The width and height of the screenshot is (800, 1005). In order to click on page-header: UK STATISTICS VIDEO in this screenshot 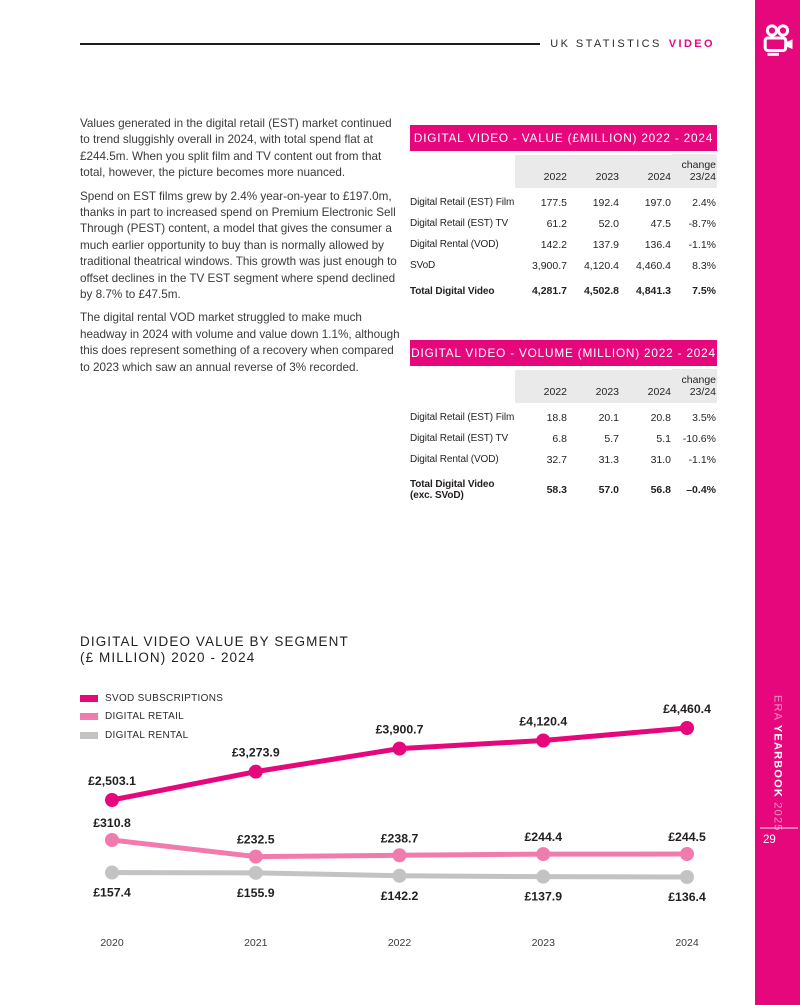, I will do `click(397, 44)`.